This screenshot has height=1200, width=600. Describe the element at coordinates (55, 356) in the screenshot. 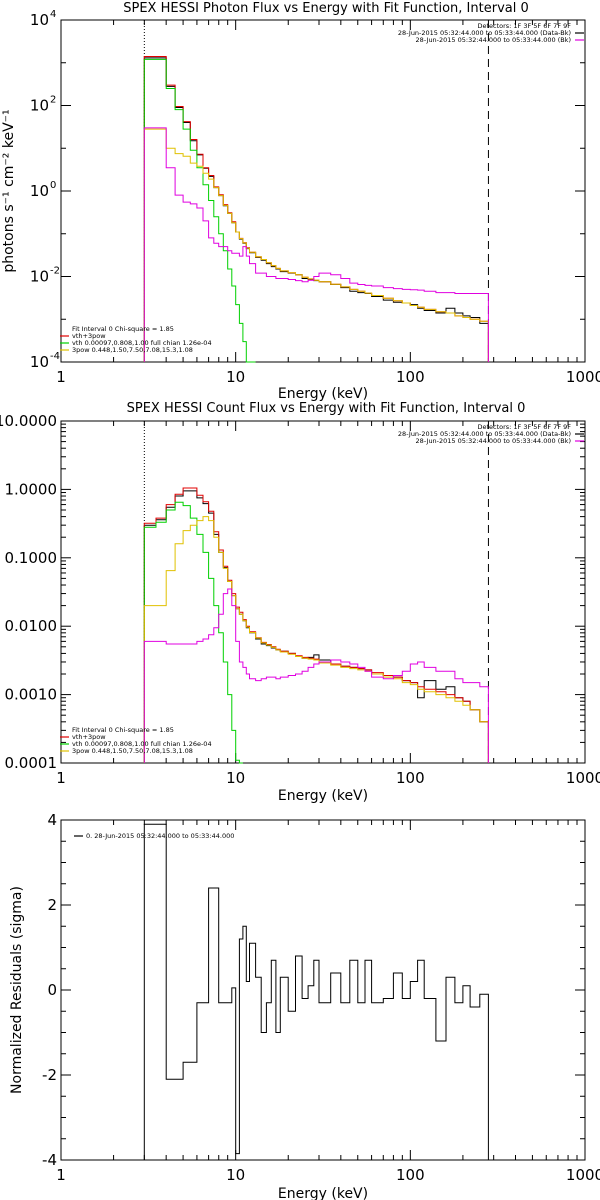

I see `y-tick-label-exponent: -4` at that location.